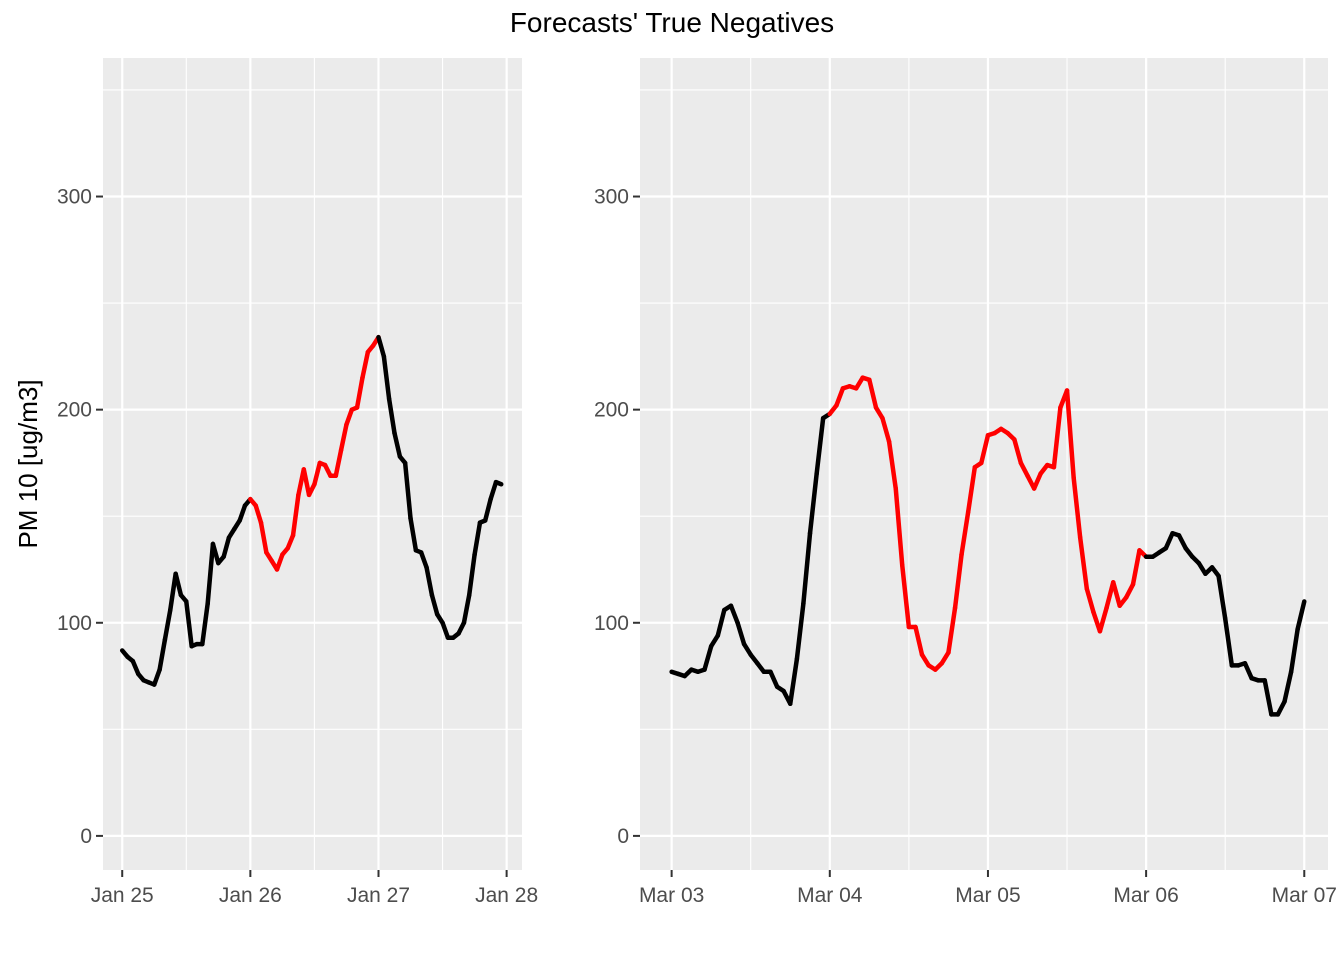 This screenshot has height=960, width=1344. Describe the element at coordinates (74, 623) in the screenshot. I see `y-tick-label: 100` at that location.